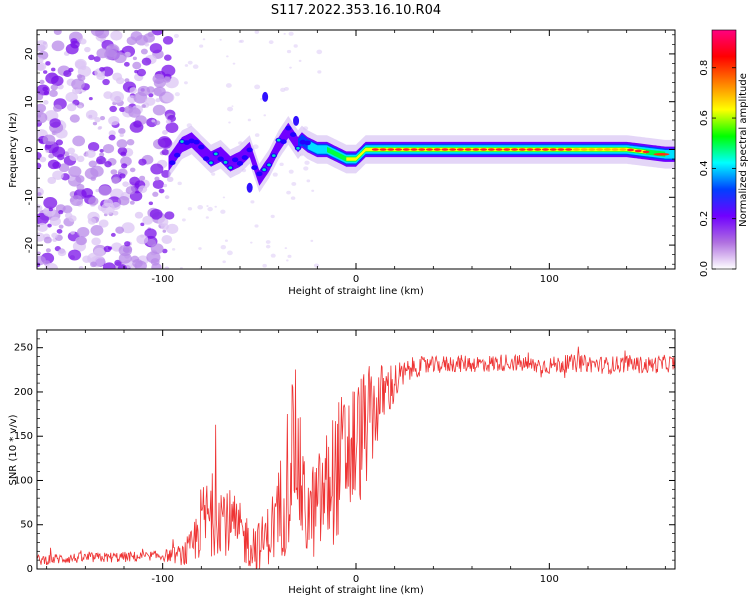 This screenshot has height=604, width=750. Describe the element at coordinates (496, 154) in the screenshot. I see `ridge-band-yellow` at that location.